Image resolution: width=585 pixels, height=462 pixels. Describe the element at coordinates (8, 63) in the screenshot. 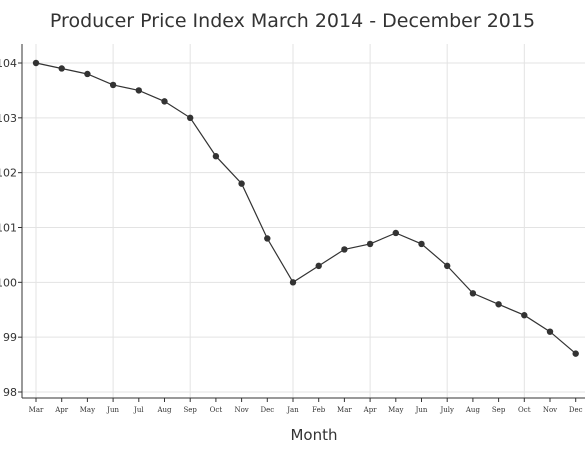

I see `y-tick-label: 104` at that location.